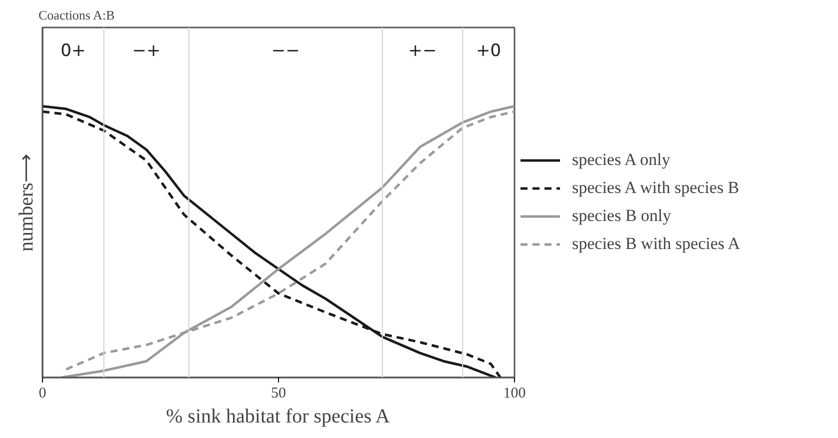  I want to click on legend-label: species B with species A, so click(656, 244).